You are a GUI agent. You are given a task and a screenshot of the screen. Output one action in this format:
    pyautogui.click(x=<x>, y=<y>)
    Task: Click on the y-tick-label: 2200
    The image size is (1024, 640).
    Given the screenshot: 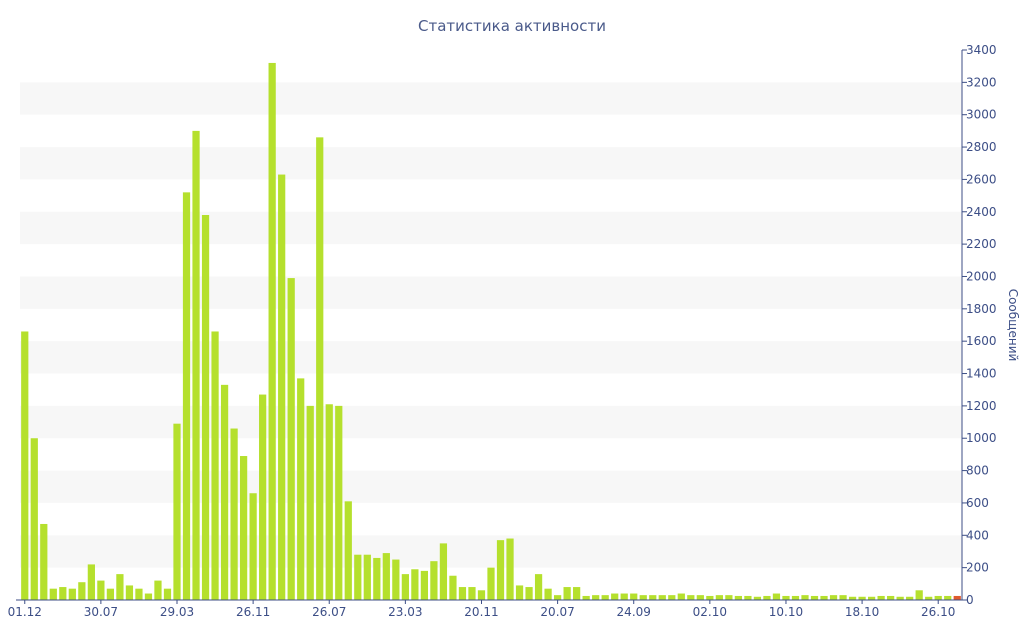 What is the action you would take?
    pyautogui.click(x=981, y=244)
    